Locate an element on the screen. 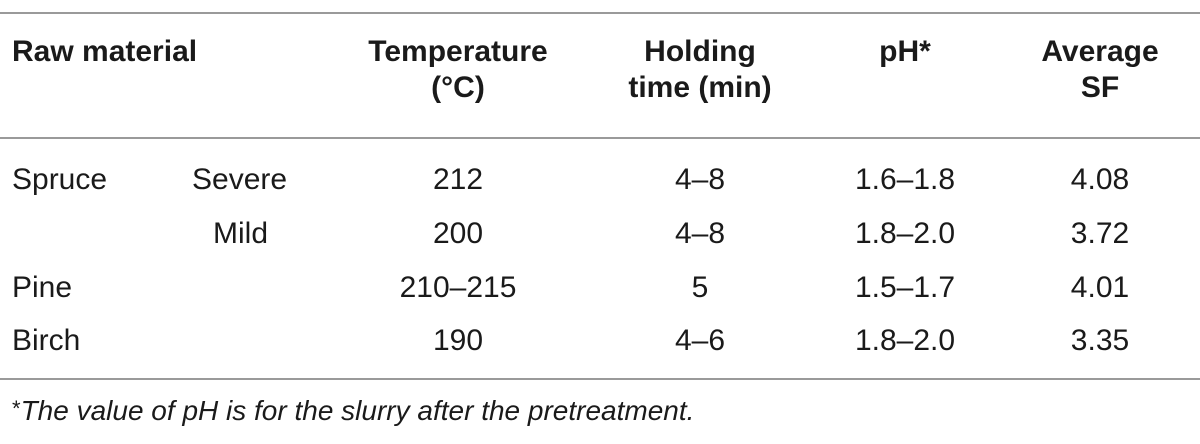 Image resolution: width=1200 pixels, height=444 pixels. cell-temperature: 212 is located at coordinates (458, 179).